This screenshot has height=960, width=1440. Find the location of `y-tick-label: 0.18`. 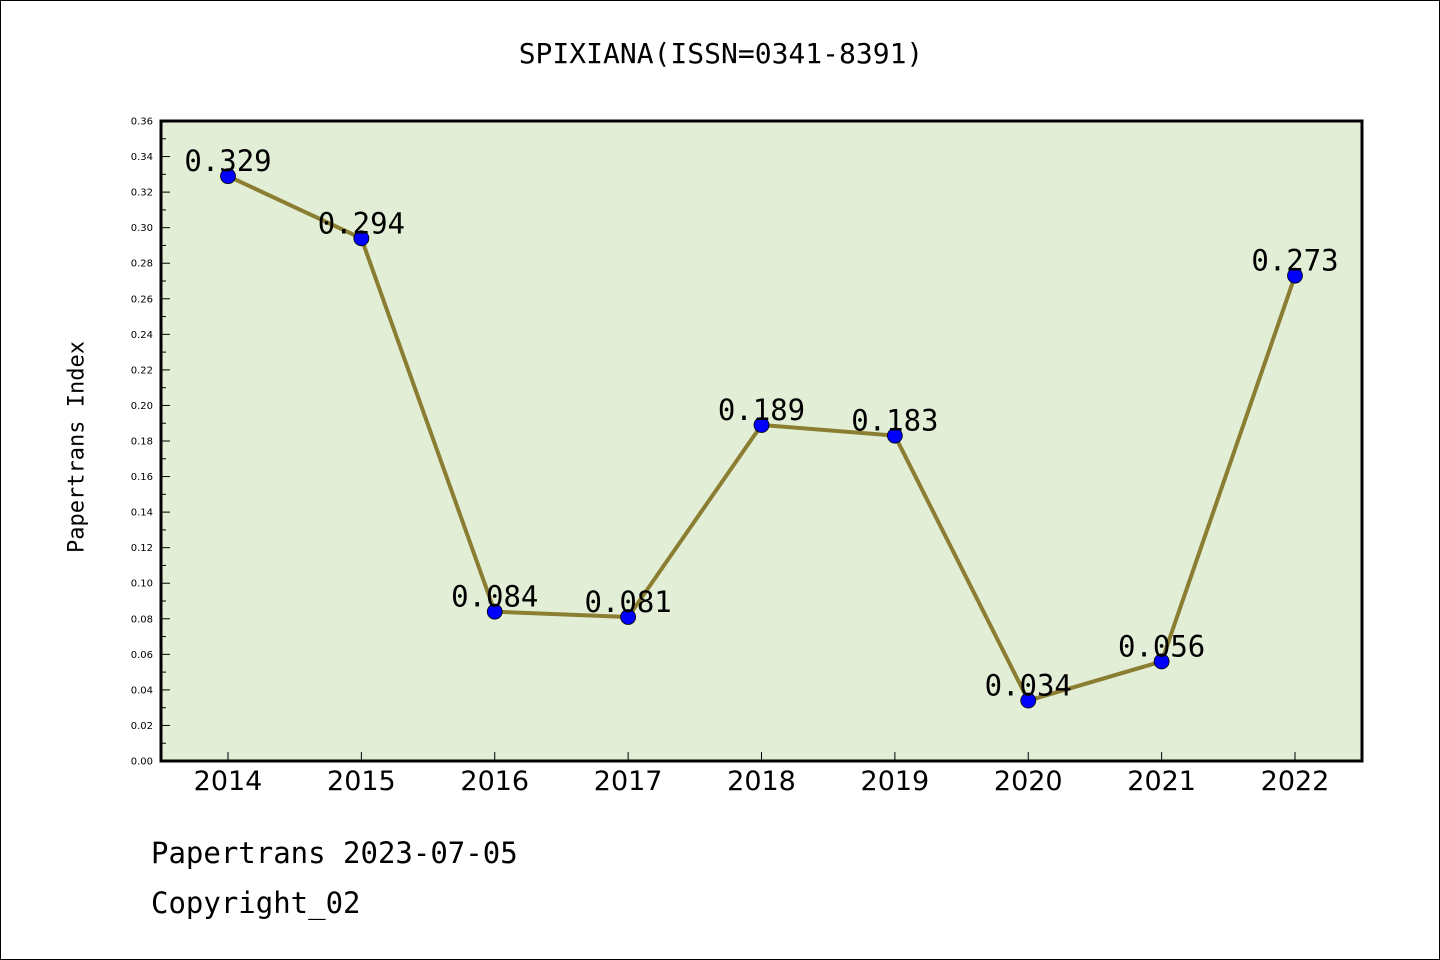

y-tick-label: 0.18 is located at coordinates (142, 442).